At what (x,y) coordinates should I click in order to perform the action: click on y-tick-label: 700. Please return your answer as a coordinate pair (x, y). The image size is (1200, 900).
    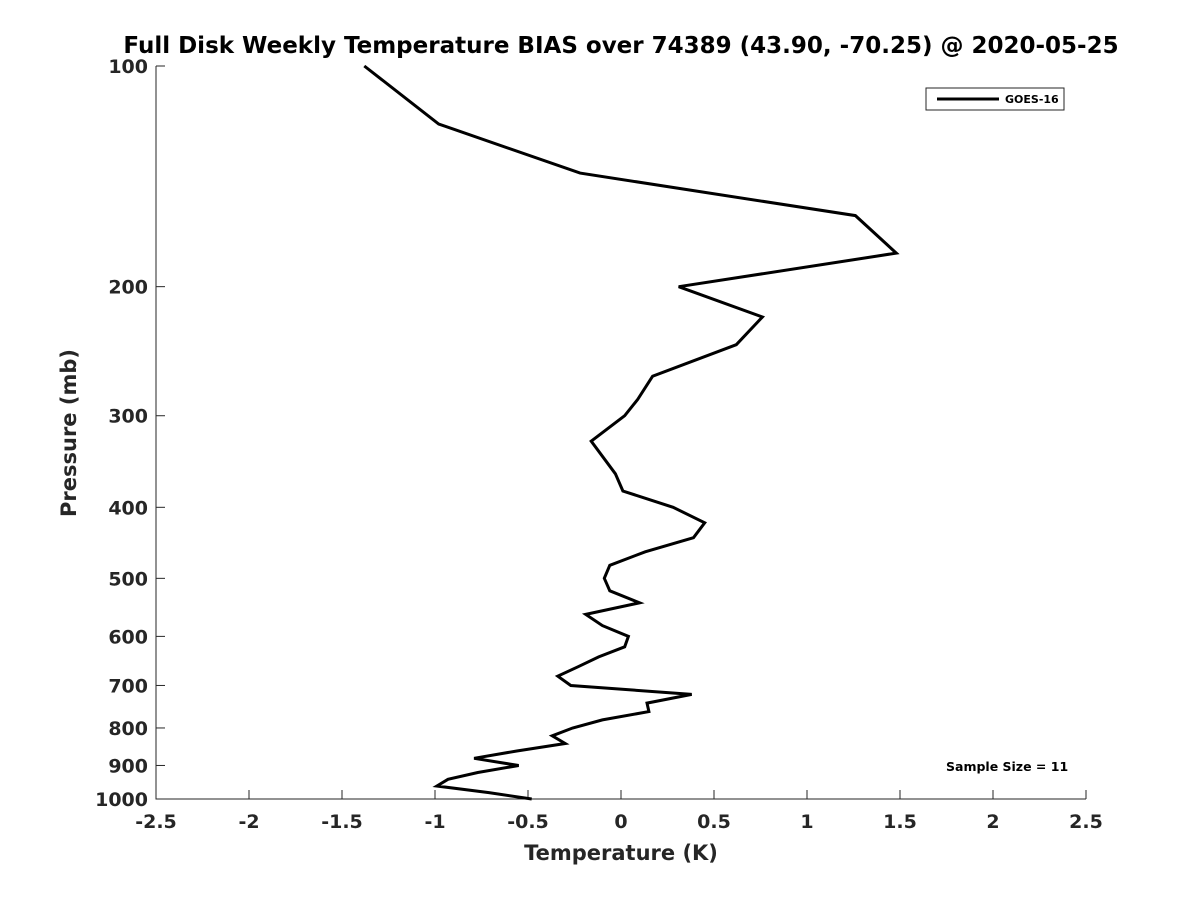
    Looking at the image, I should click on (128, 686).